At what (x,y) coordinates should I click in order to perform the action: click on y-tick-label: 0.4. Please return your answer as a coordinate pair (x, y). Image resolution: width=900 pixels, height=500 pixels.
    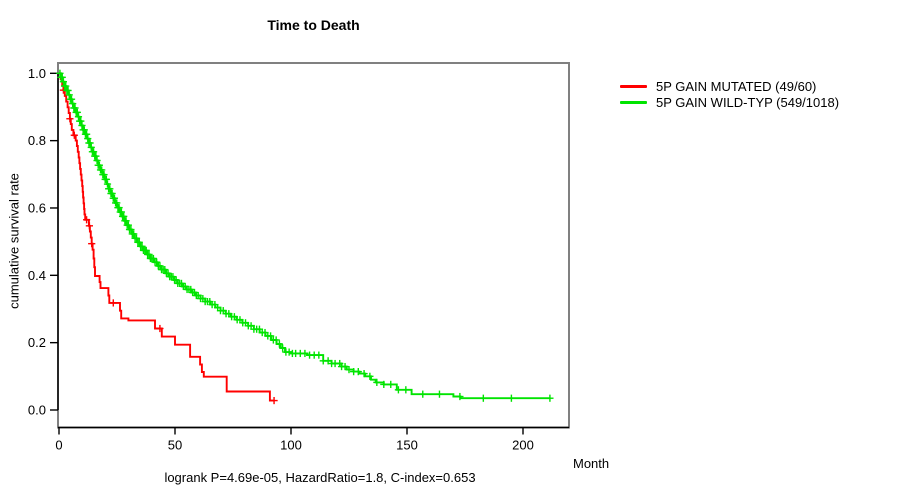
    Looking at the image, I should click on (37, 275).